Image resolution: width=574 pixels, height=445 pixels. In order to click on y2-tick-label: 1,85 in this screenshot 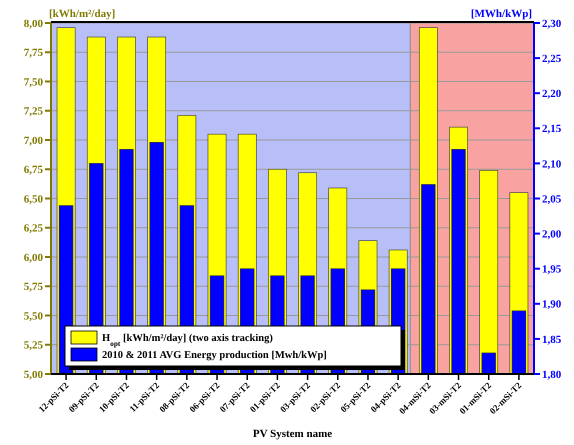, I will do `click(552, 340)`.